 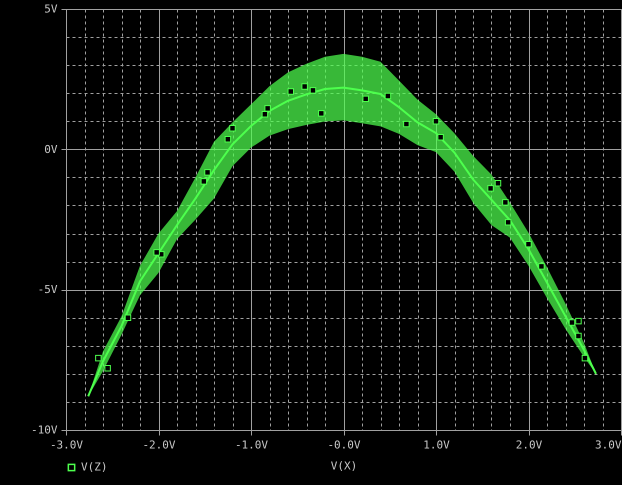 What do you see at coordinates (51, 149) in the screenshot?
I see `y-tick-label: 0V` at bounding box center [51, 149].